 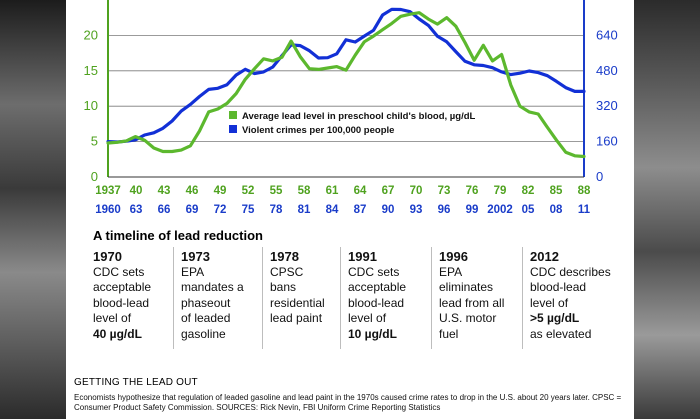 What do you see at coordinates (332, 191) in the screenshot?
I see `x-tick-label-lead: 61` at bounding box center [332, 191].